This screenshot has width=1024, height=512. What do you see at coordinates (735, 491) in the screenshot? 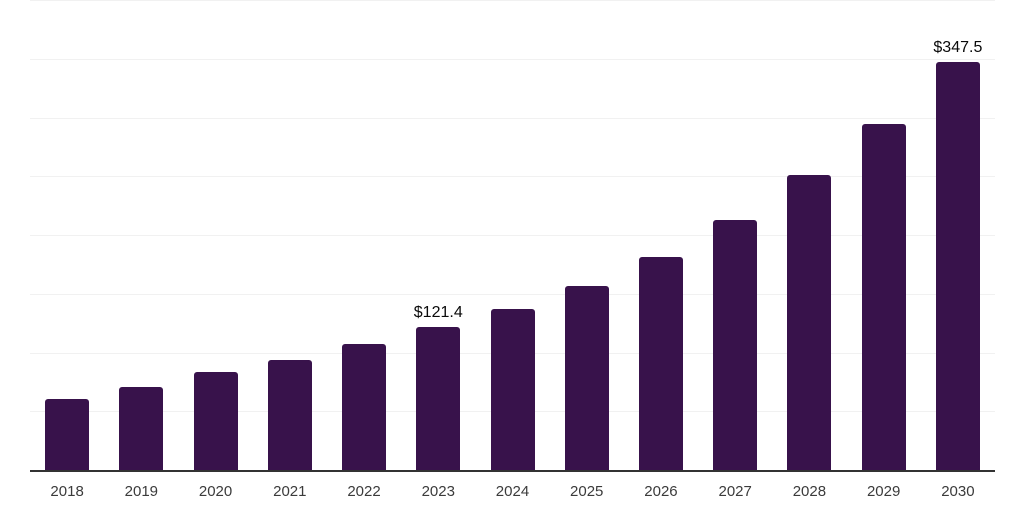
I see `x-tick-label-2027: 2027` at bounding box center [735, 491].